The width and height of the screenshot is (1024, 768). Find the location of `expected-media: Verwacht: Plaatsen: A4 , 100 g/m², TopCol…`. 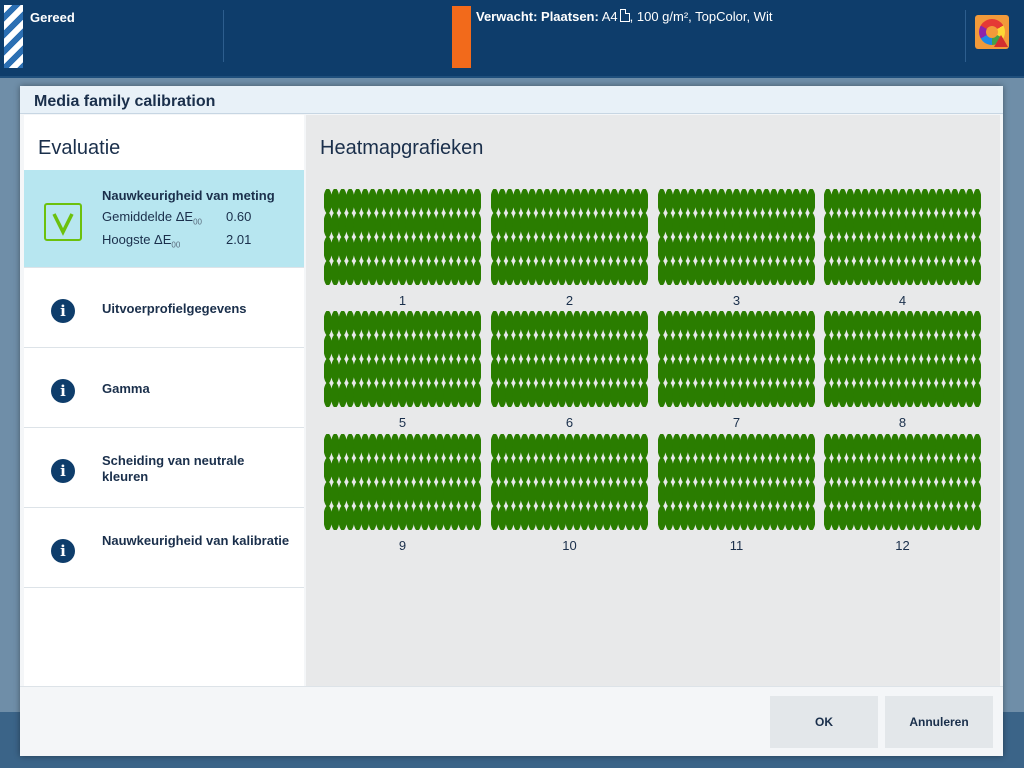

expected-media: Verwacht: Plaatsen: A4 , 100 g/m², TopCol… is located at coordinates (624, 16).